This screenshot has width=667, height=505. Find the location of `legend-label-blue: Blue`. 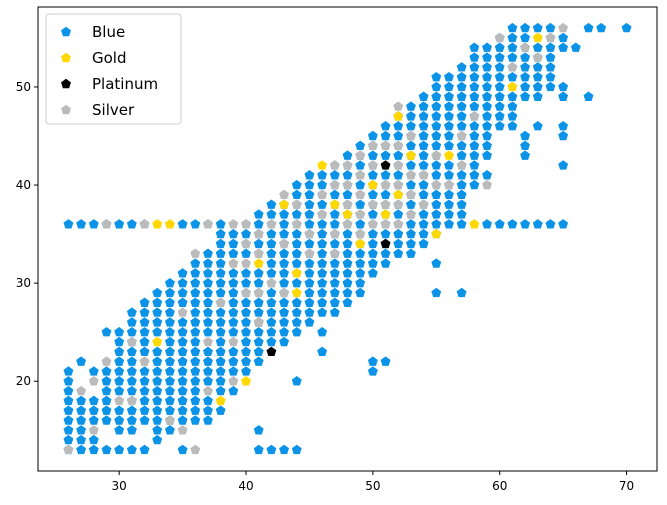

legend-label-blue: Blue is located at coordinates (108, 32).